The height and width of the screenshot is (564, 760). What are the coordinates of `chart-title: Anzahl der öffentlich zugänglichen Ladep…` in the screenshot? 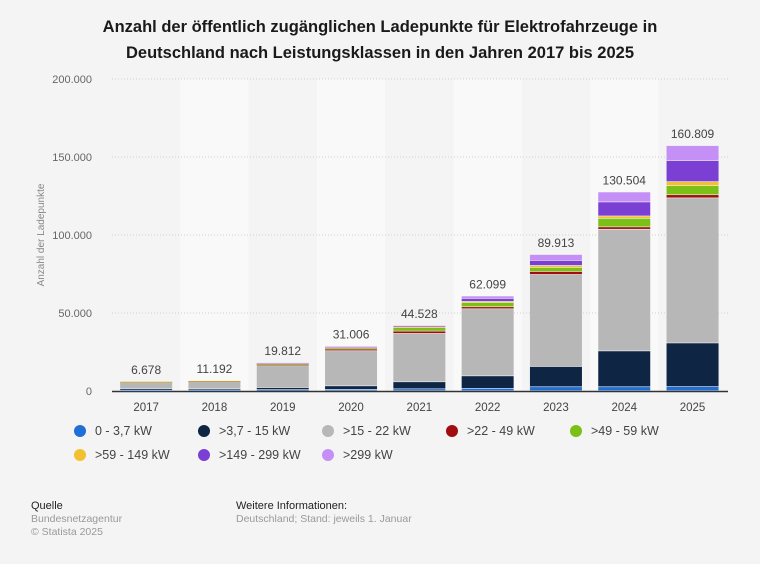 It's located at (380, 40).